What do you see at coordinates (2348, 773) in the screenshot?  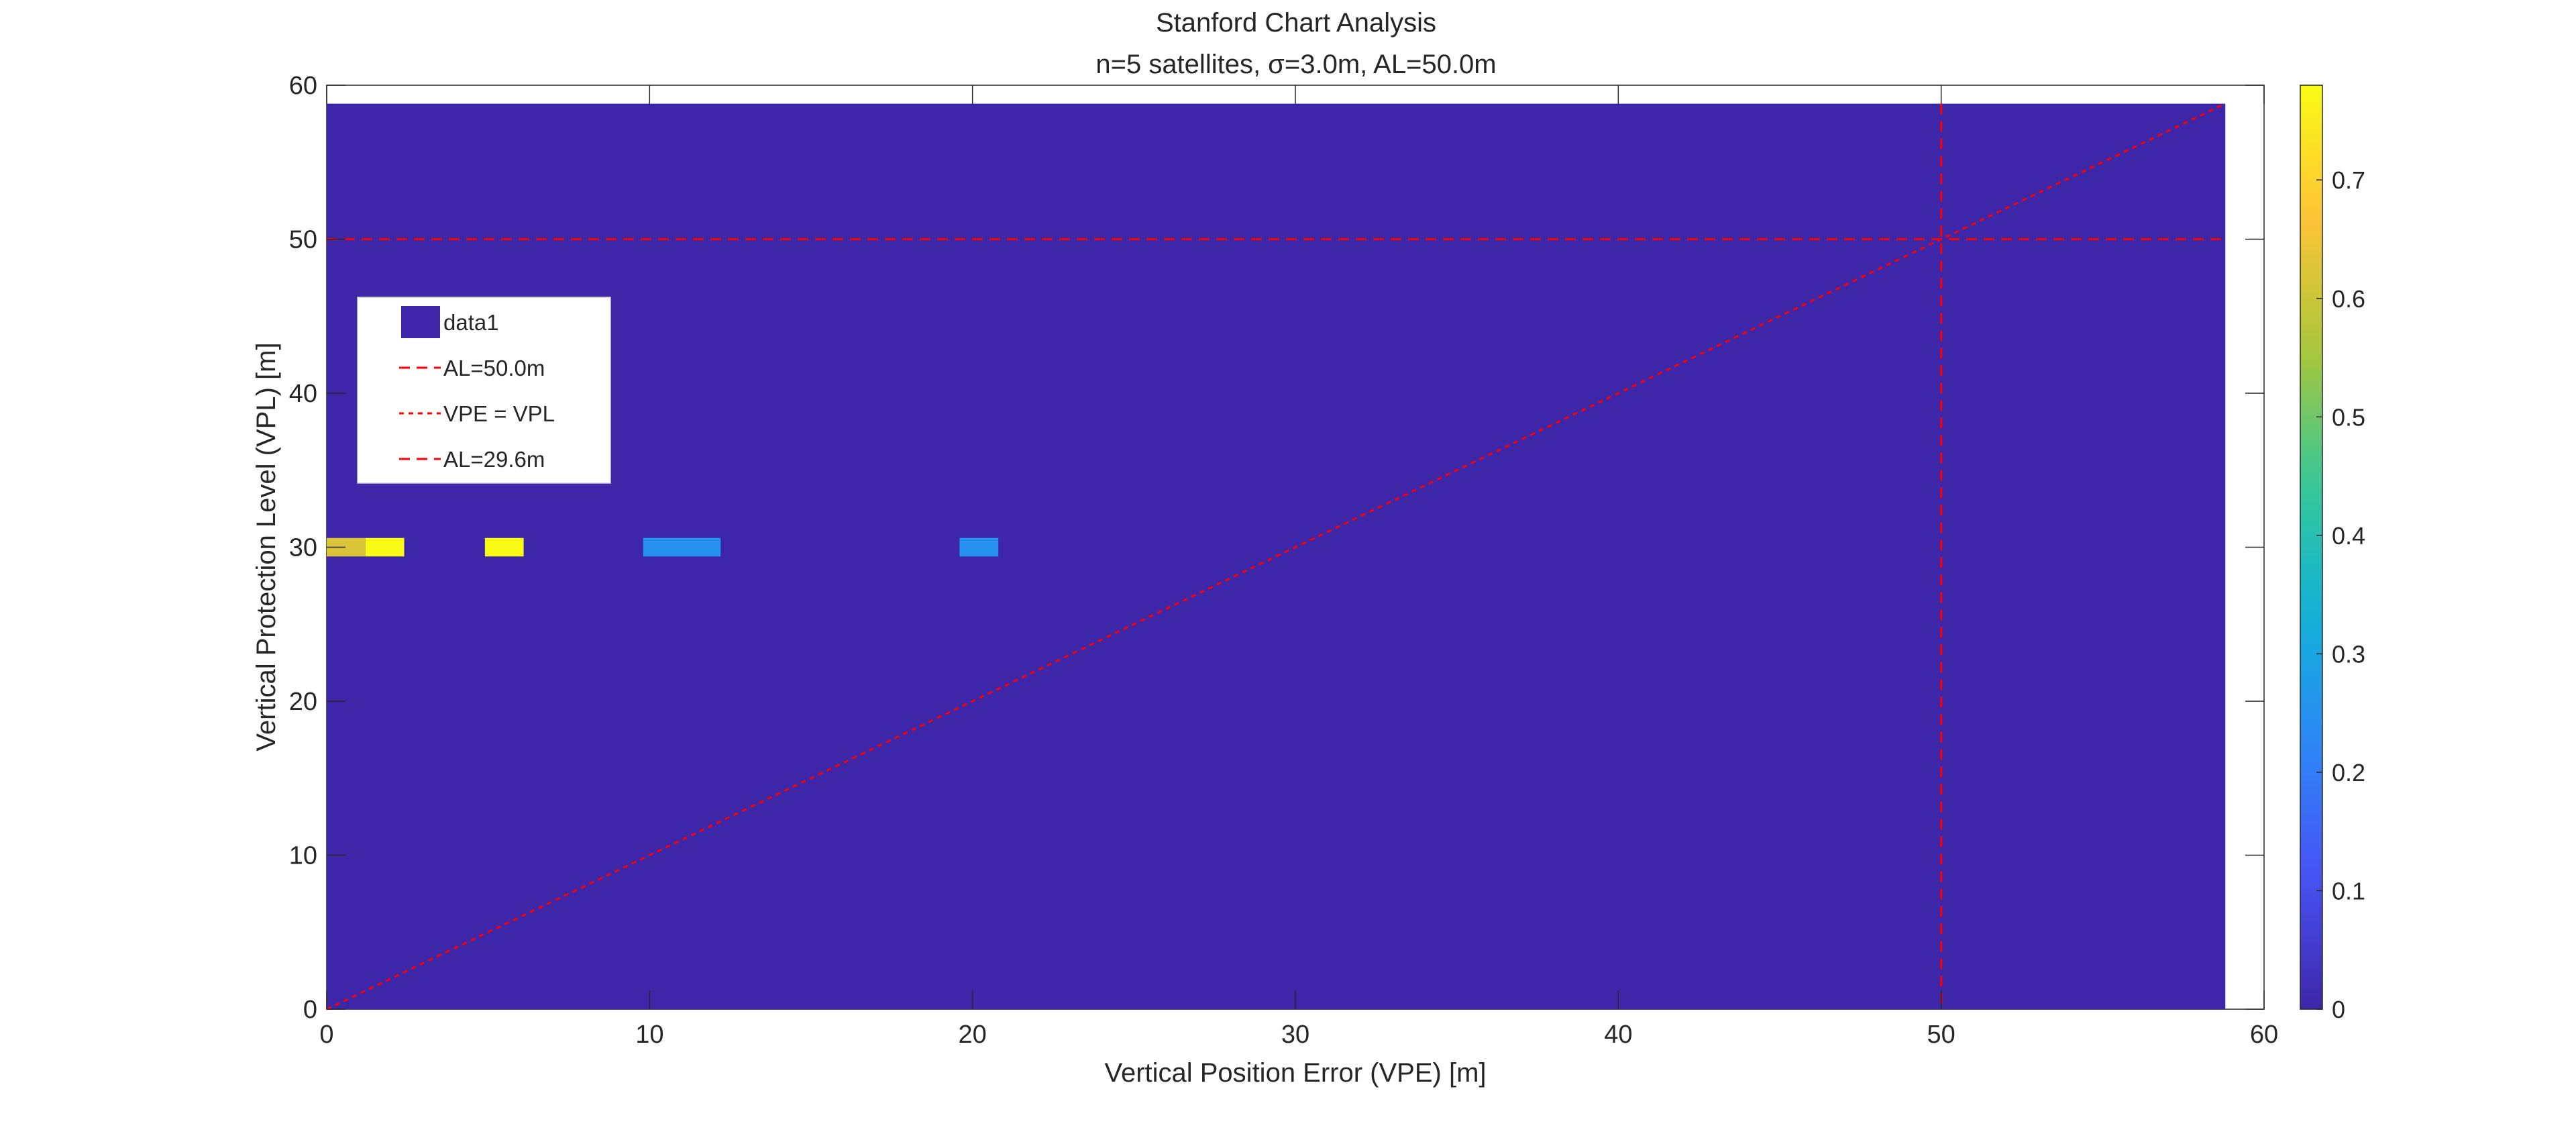 I see `colorbar-tick-label: 0.2` at bounding box center [2348, 773].